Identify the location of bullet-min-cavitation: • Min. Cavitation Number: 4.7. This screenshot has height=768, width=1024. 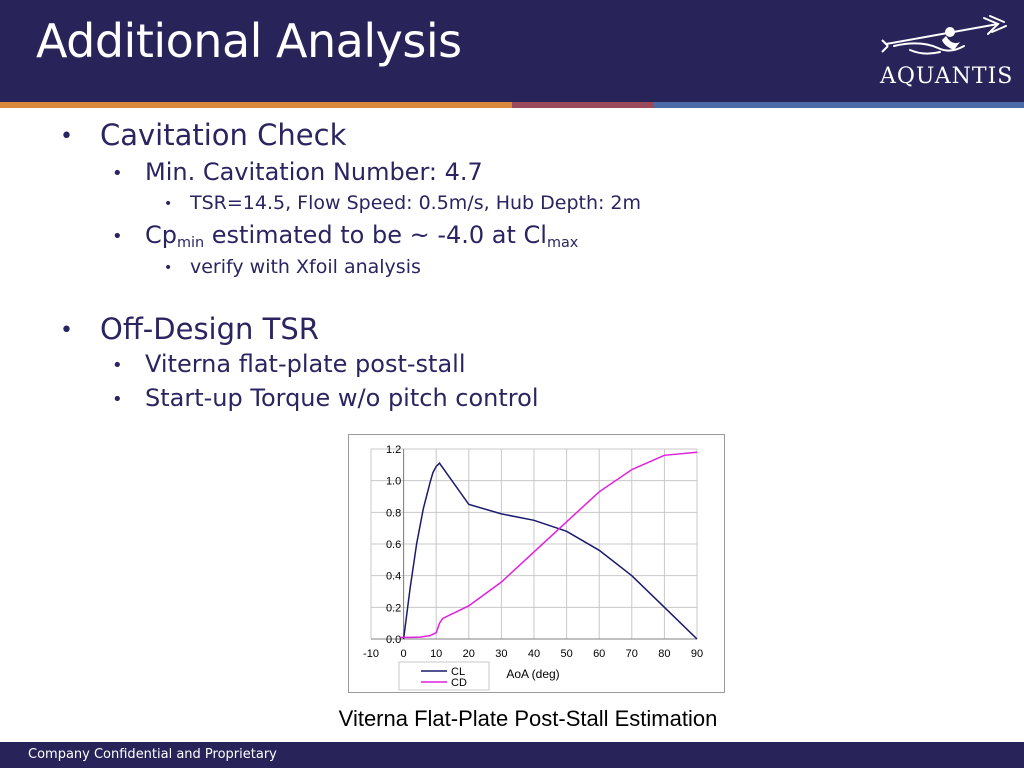
(297, 172).